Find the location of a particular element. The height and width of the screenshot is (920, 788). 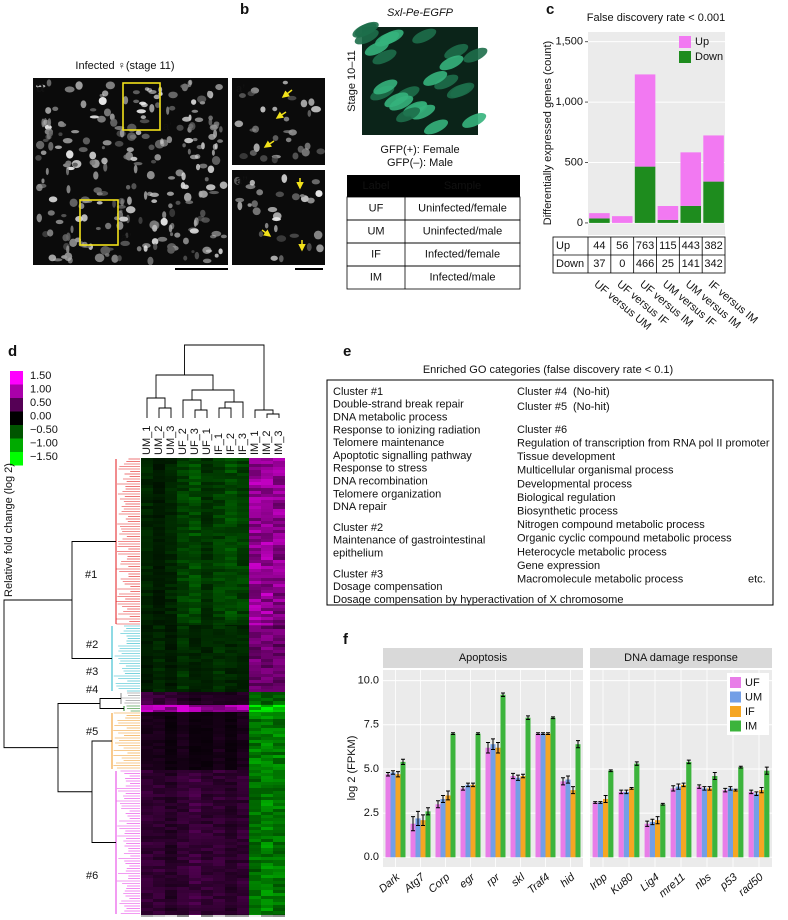

cluster-label: #3 is located at coordinates (92, 672).